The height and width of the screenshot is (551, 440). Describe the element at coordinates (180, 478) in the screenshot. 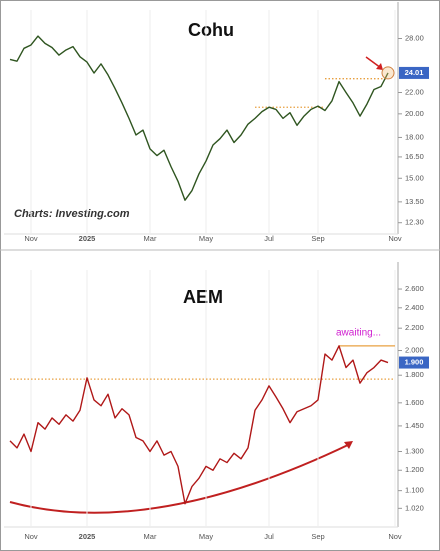

I see `curved-arrow` at that location.